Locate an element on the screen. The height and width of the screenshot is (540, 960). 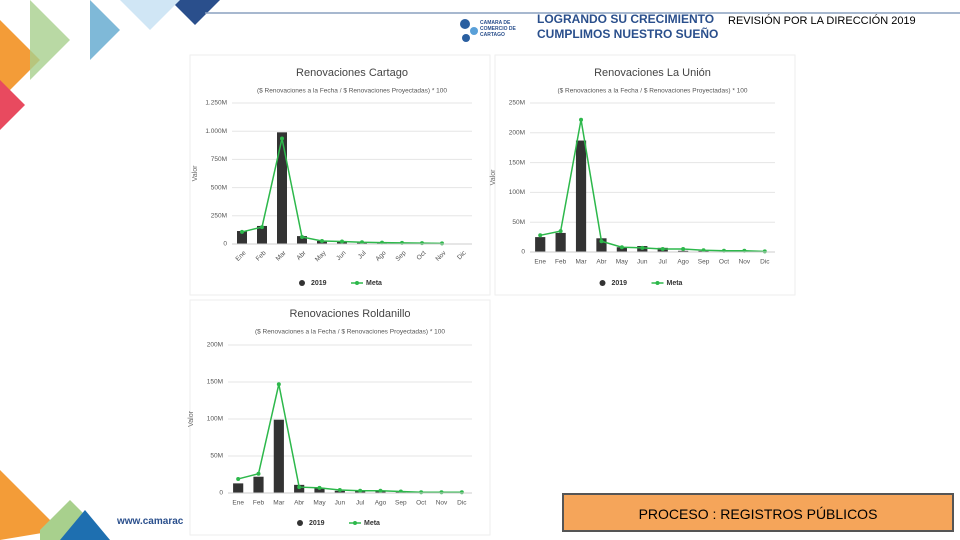
x-tick-label: Sep is located at coordinates (704, 262).